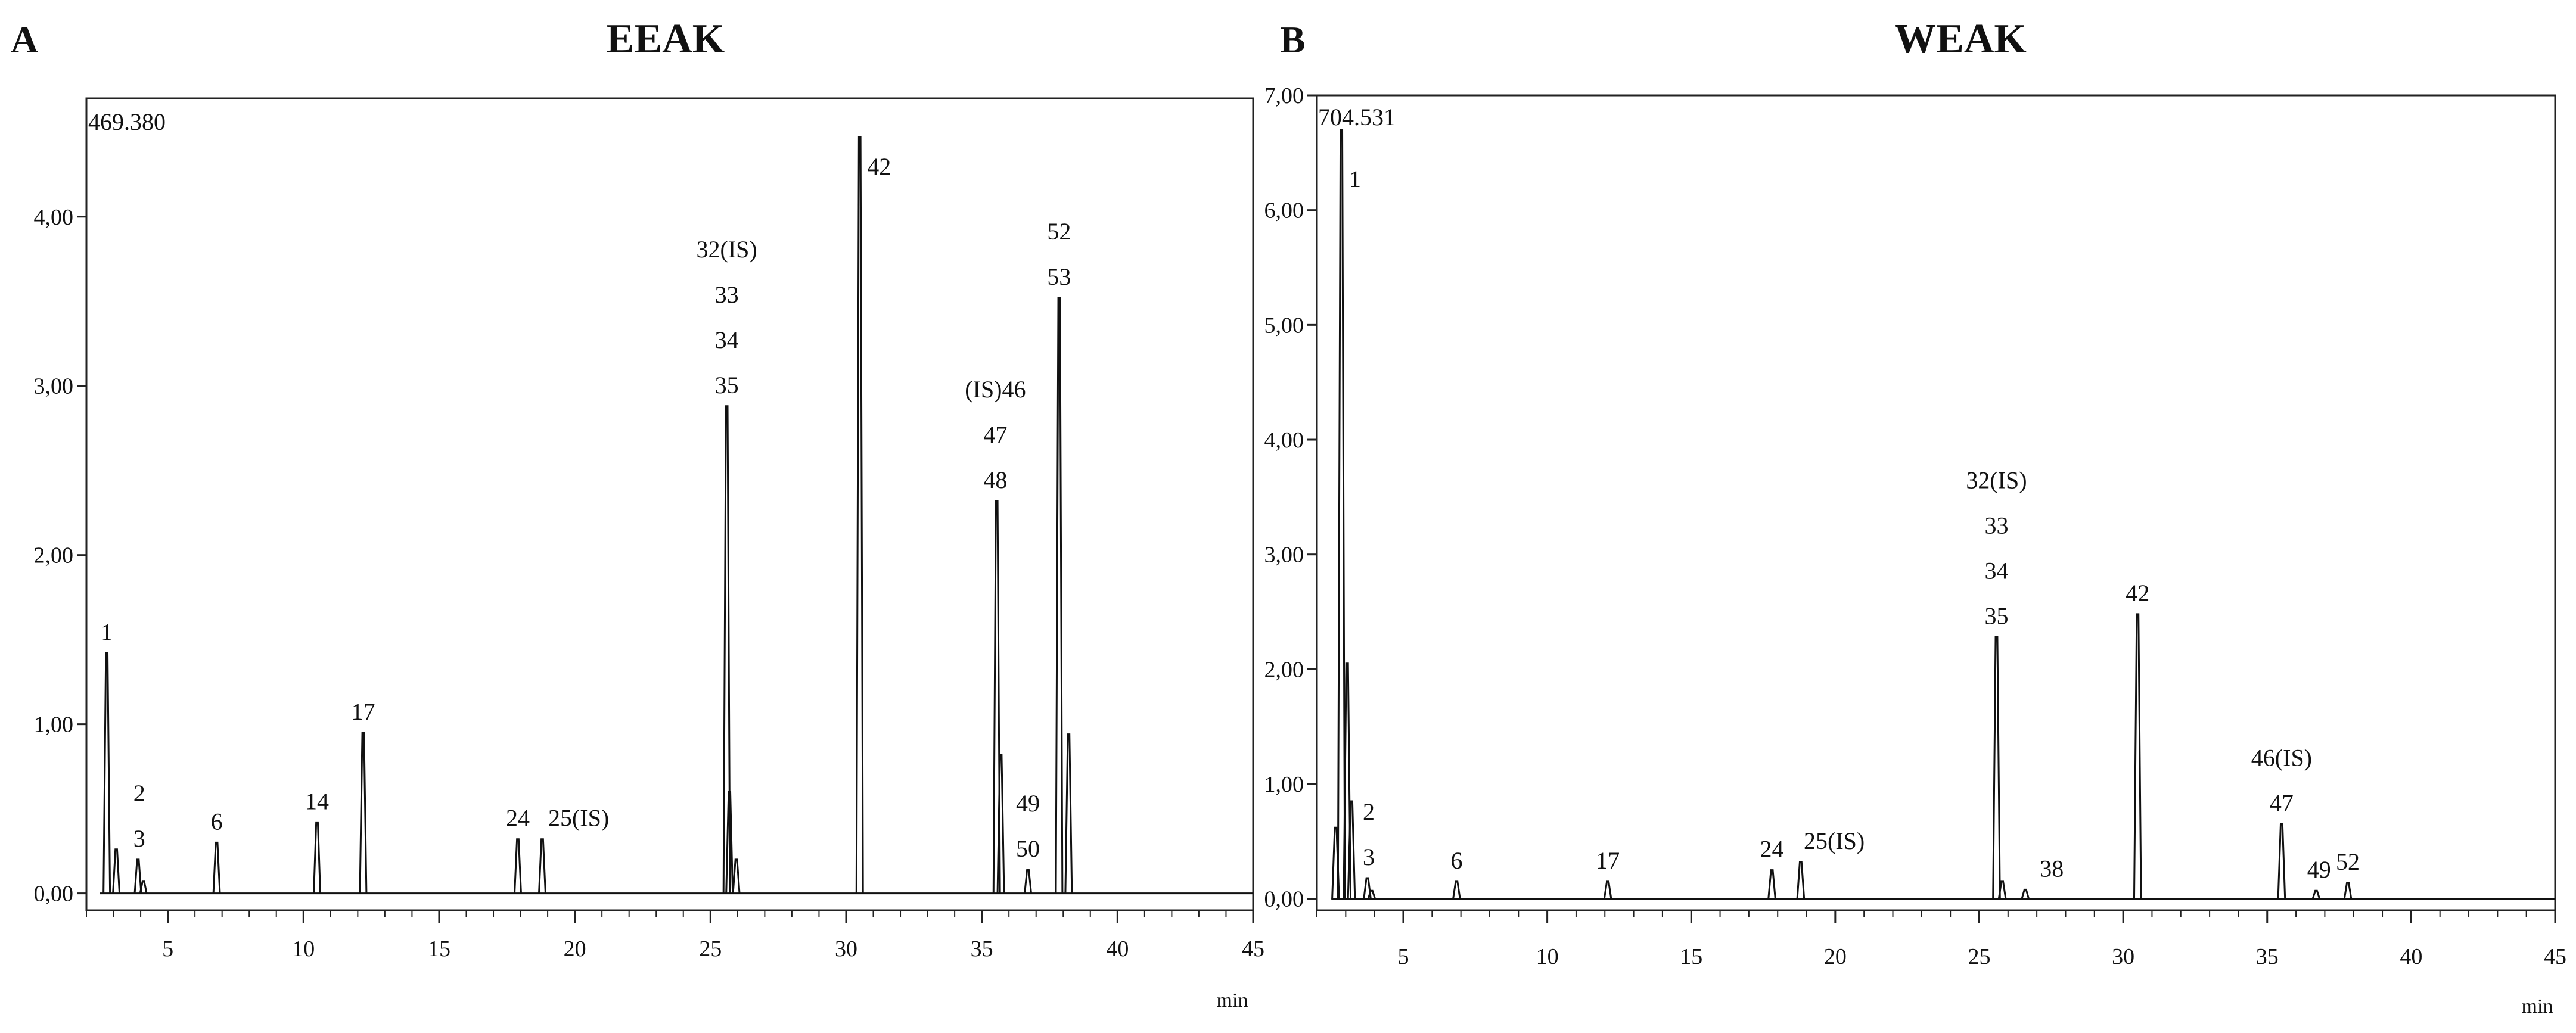 The width and height of the screenshot is (2576, 1033). Describe the element at coordinates (2537, 1006) in the screenshot. I see `x-axis-label: min` at that location.